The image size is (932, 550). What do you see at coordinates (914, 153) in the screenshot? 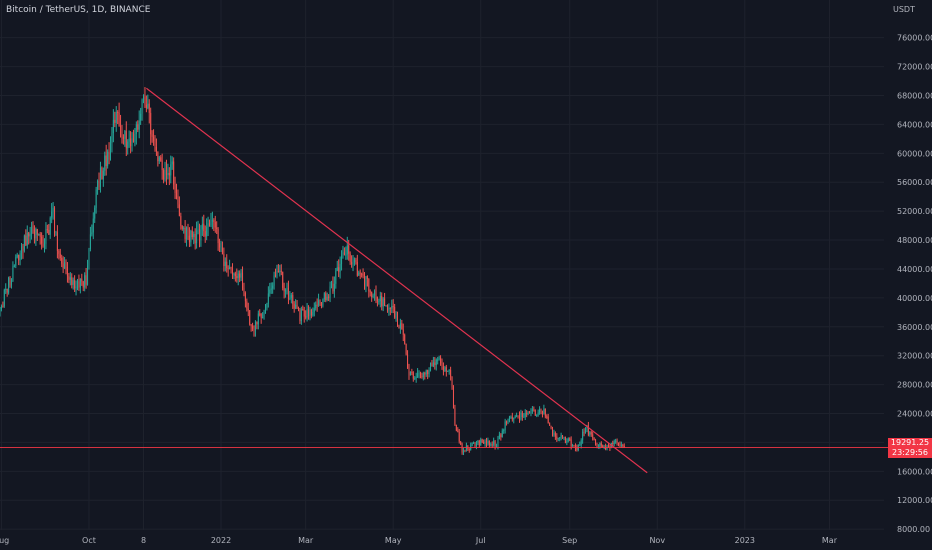
I see `y-tick-label: 60000.00` at bounding box center [914, 153].